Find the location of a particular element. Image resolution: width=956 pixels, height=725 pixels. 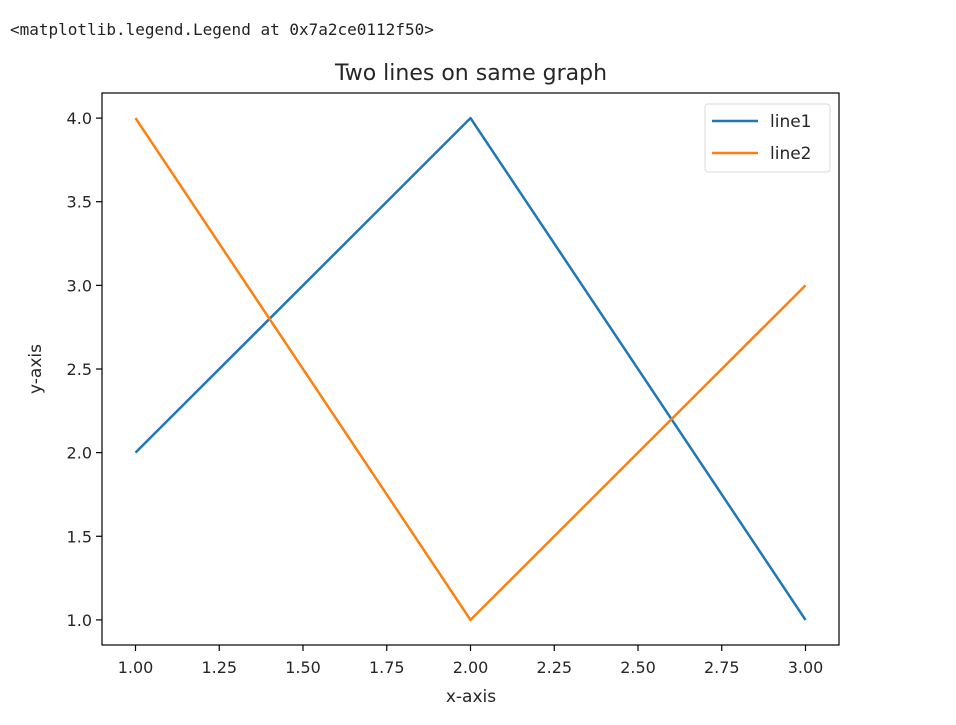

y-tick-label: 4.0 is located at coordinates (79, 118).